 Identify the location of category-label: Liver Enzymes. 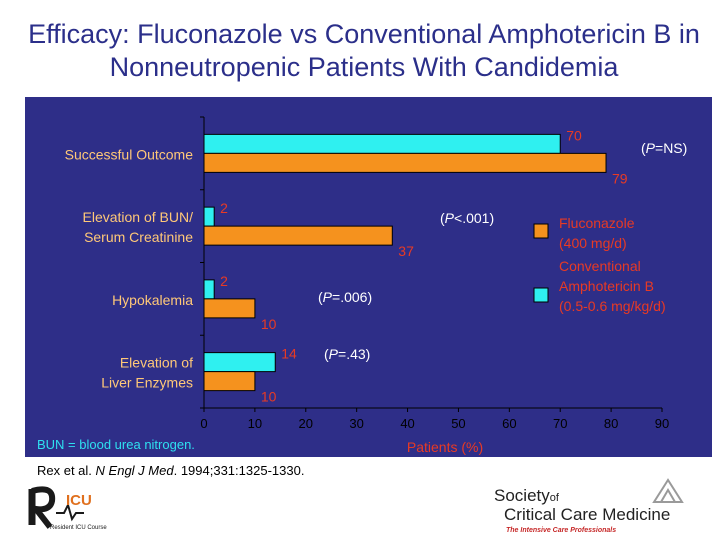
(147, 383).